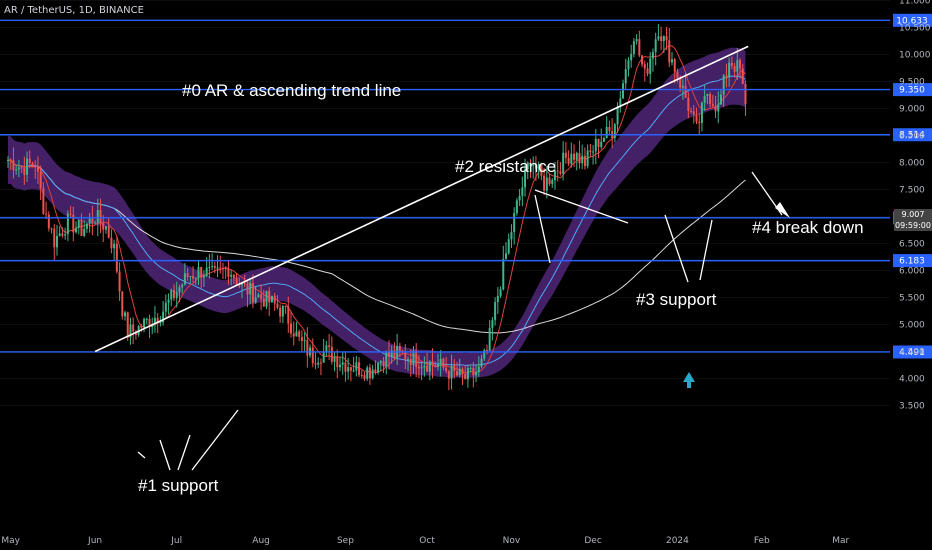  What do you see at coordinates (676, 299) in the screenshot?
I see `annotation-3: #3 support` at bounding box center [676, 299].